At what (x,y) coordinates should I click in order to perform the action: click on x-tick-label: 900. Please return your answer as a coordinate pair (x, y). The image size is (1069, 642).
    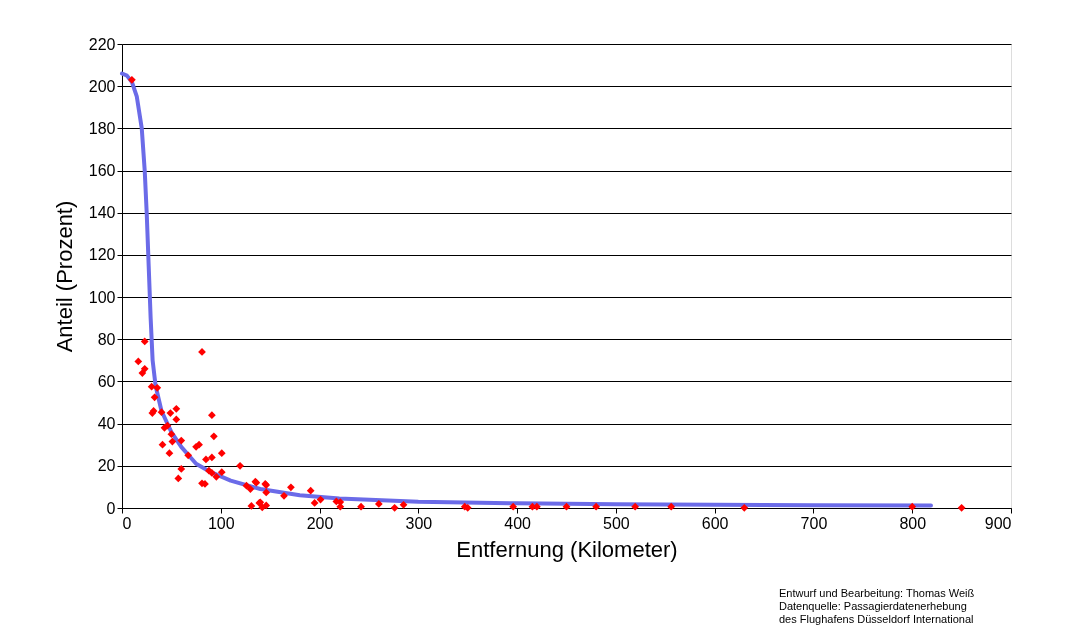
    Looking at the image, I should click on (998, 523).